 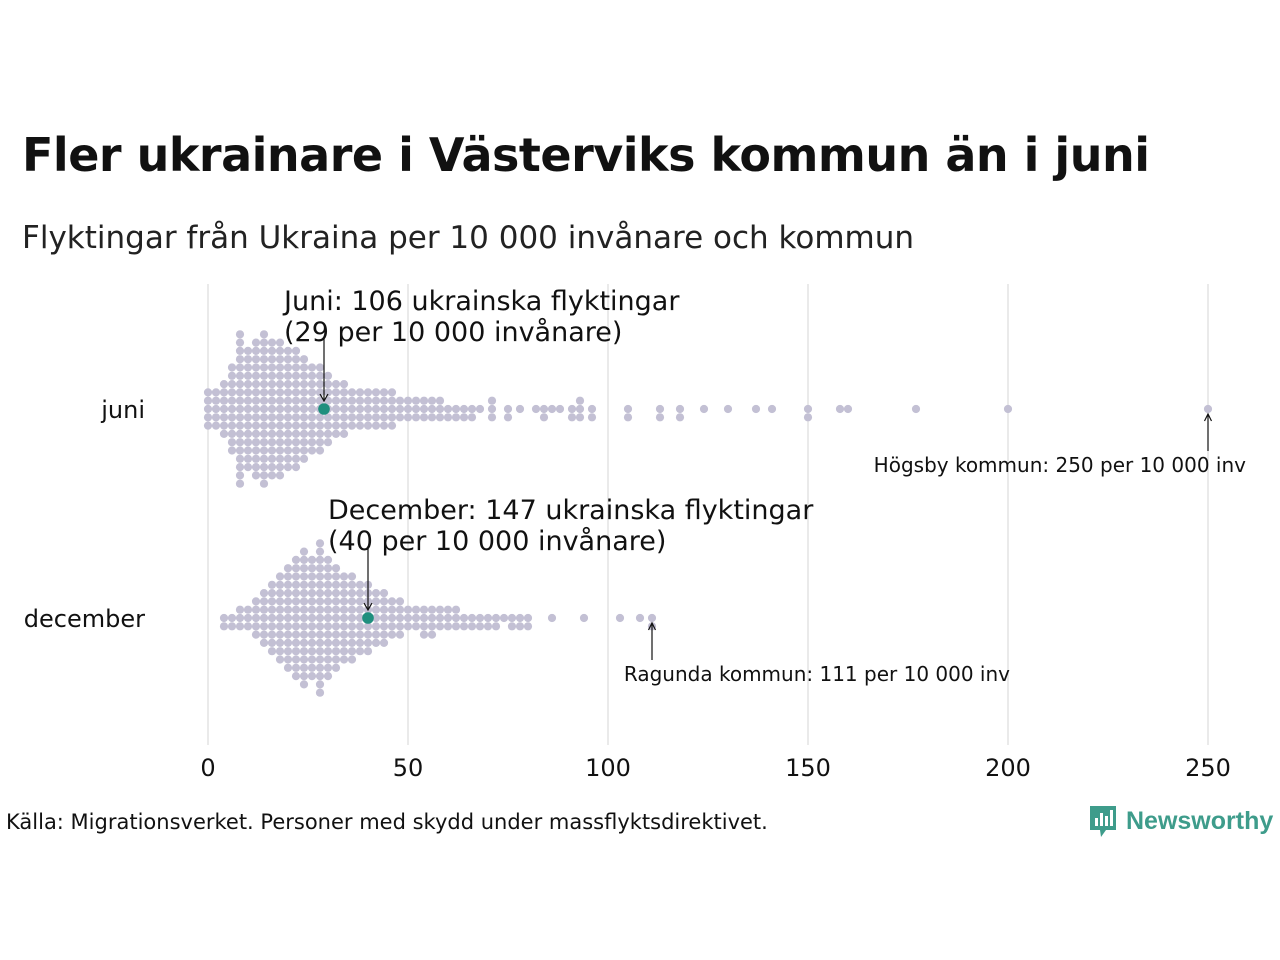 What do you see at coordinates (1103, 821) in the screenshot?
I see `newsworthy-logo-icon` at bounding box center [1103, 821].